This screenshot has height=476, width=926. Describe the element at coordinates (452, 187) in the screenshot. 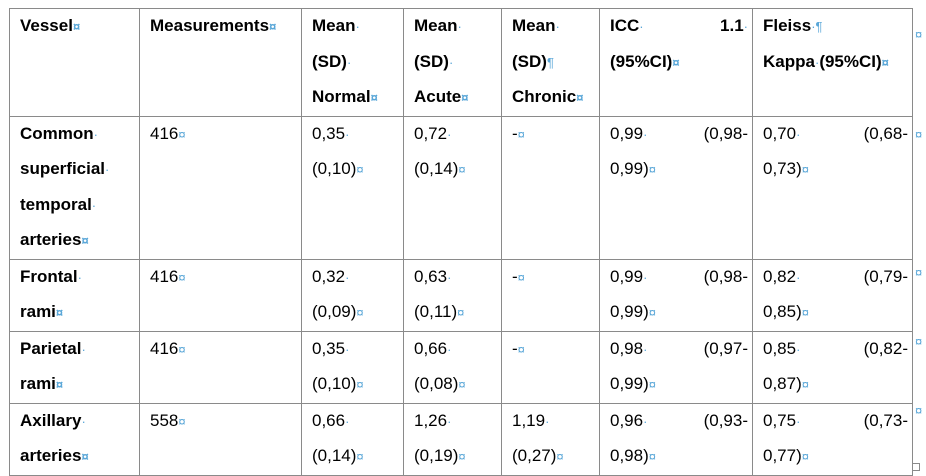

I see `acute-cell: 0,72· (0,14)¤` at that location.